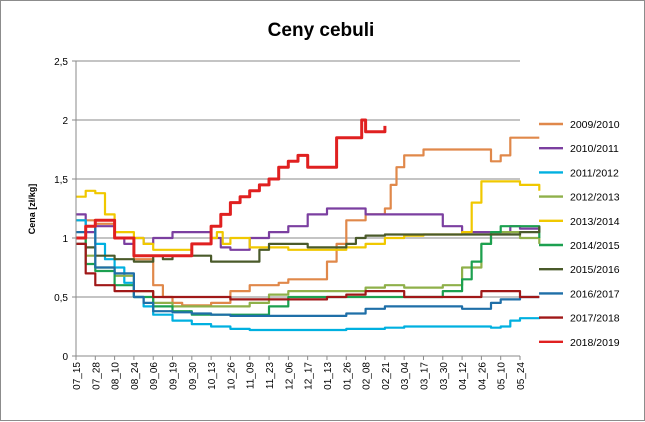 This screenshot has height=422, width=645. Describe the element at coordinates (594, 149) in the screenshot. I see `legend-label: 2010/2011` at that location.